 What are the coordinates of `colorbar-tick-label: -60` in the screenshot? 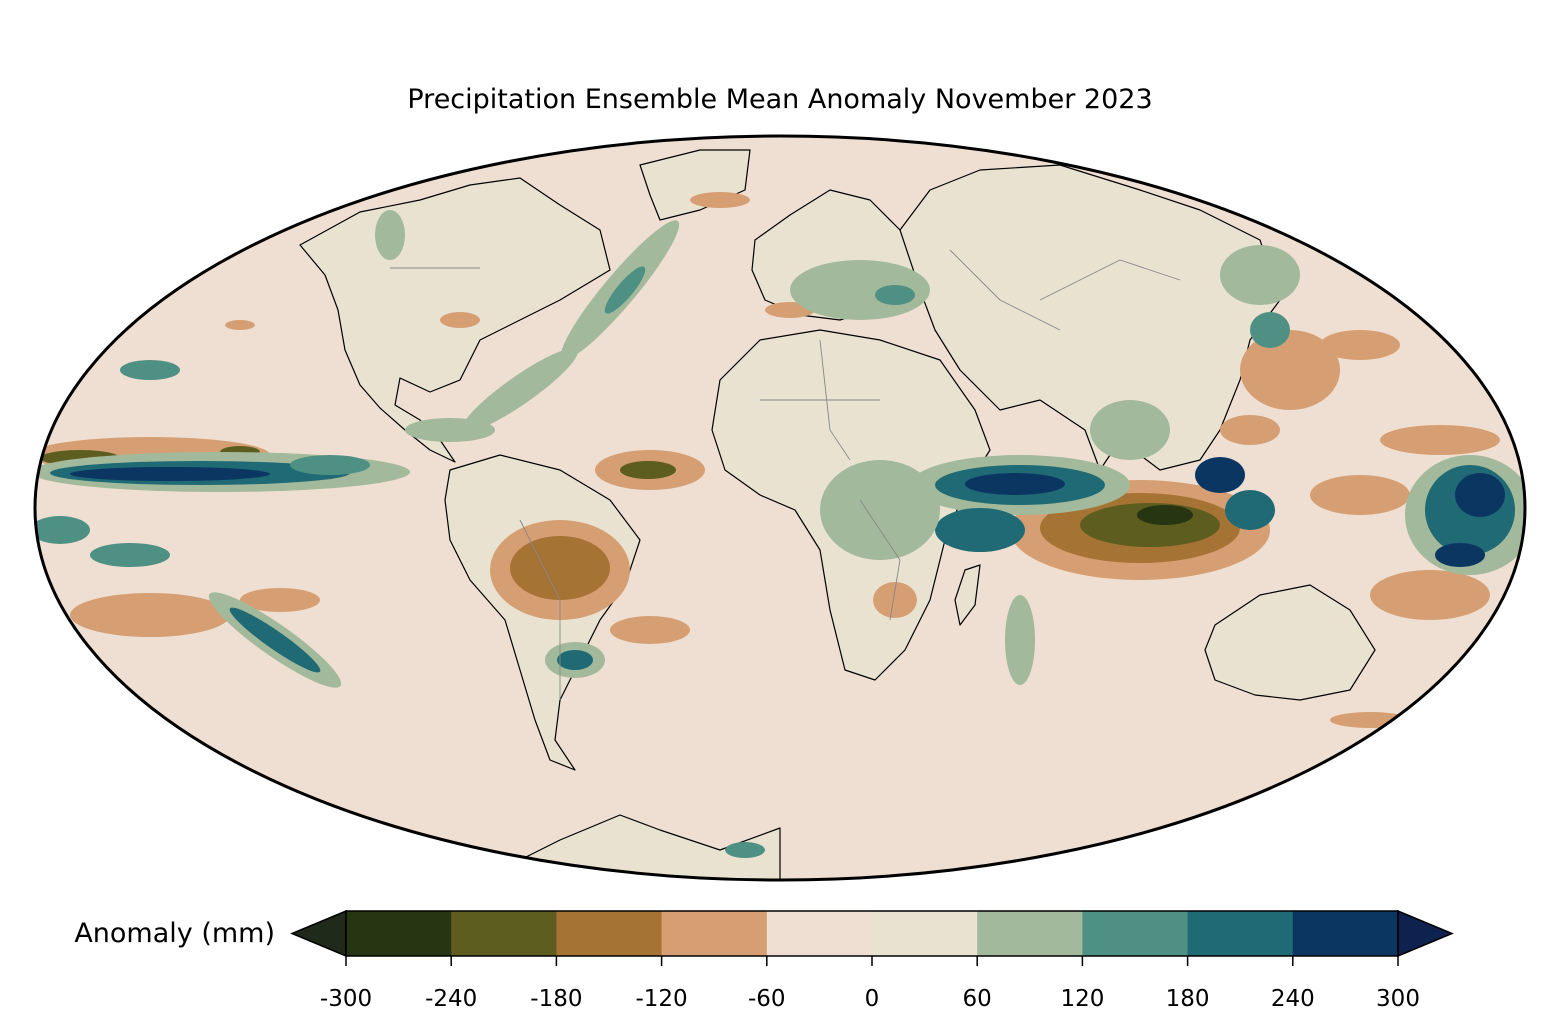 It's located at (767, 999).